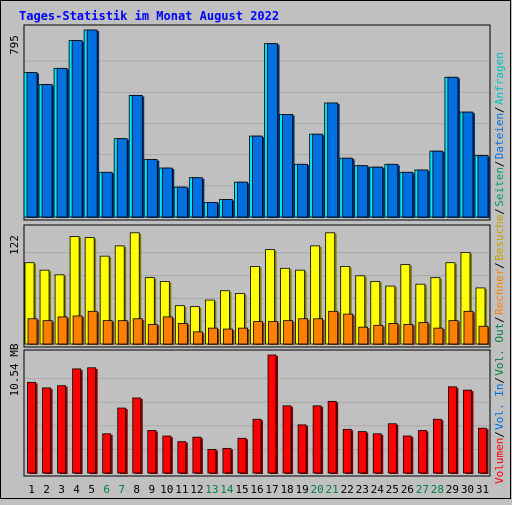 This screenshot has height=505, width=512. I want to click on x-tick-label-day-29: 29, so click(452, 489).